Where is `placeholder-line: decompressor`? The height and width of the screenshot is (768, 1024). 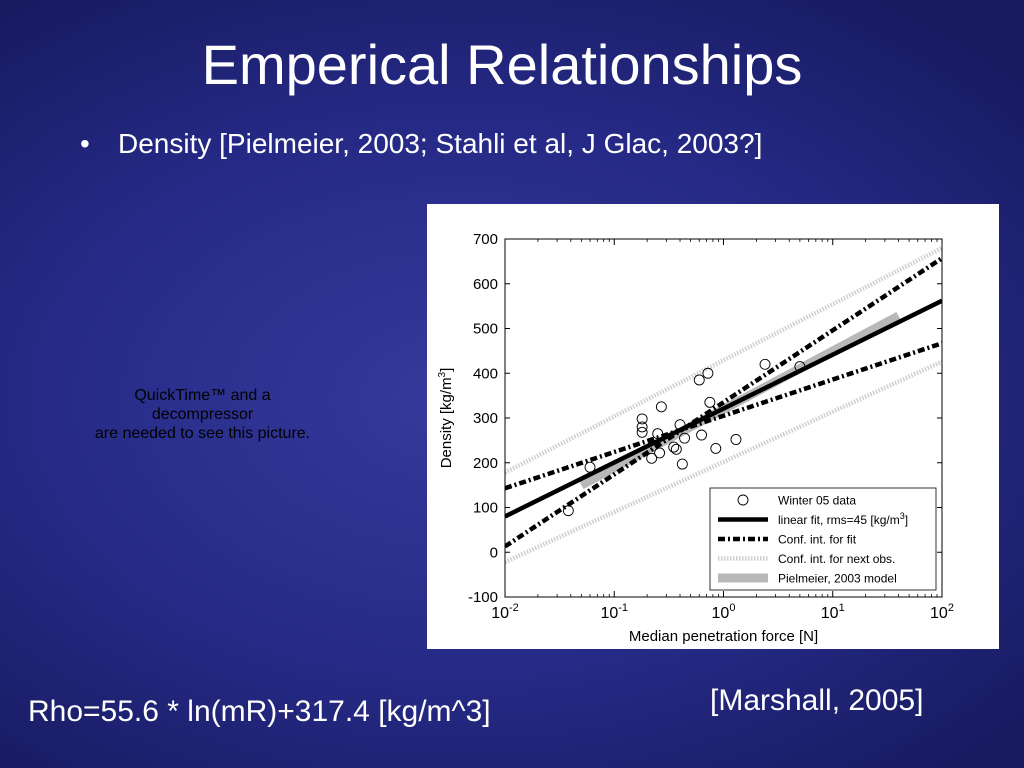 placeholder-line: decompressor is located at coordinates (202, 414).